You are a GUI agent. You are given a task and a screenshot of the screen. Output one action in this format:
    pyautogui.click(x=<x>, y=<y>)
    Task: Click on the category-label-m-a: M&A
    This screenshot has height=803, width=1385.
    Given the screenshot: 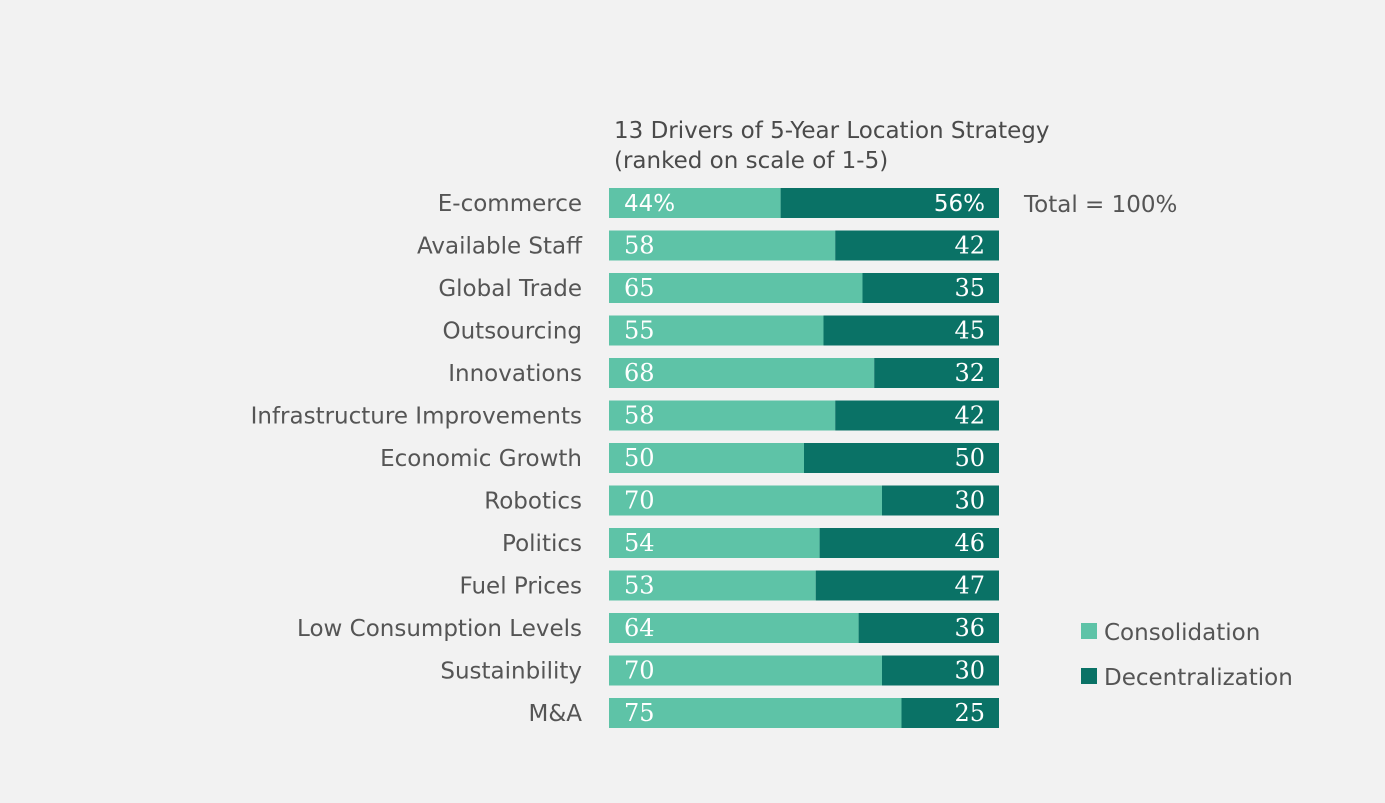 What is the action you would take?
    pyautogui.click(x=555, y=714)
    